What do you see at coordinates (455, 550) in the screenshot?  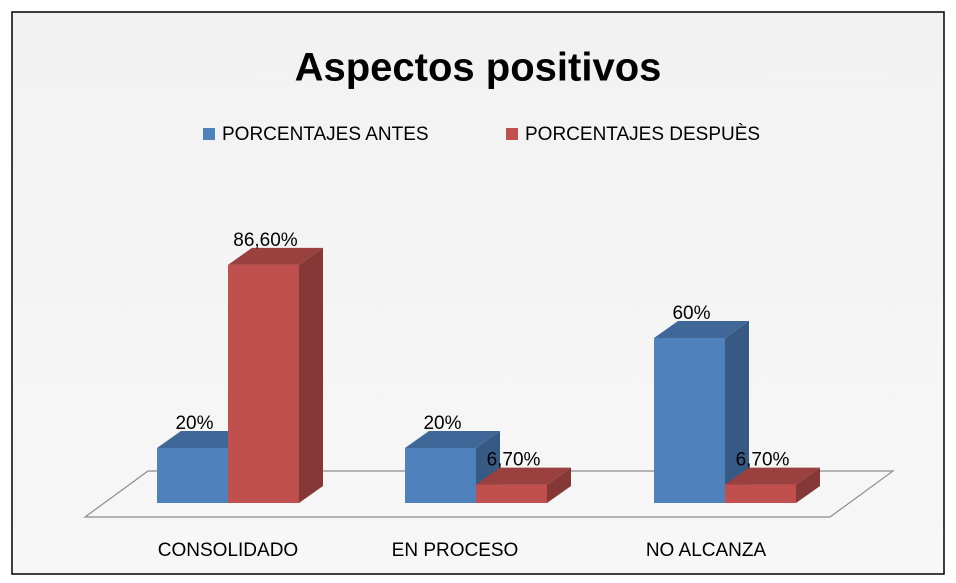 I see `x-tick-label: EN PROCESO` at bounding box center [455, 550].